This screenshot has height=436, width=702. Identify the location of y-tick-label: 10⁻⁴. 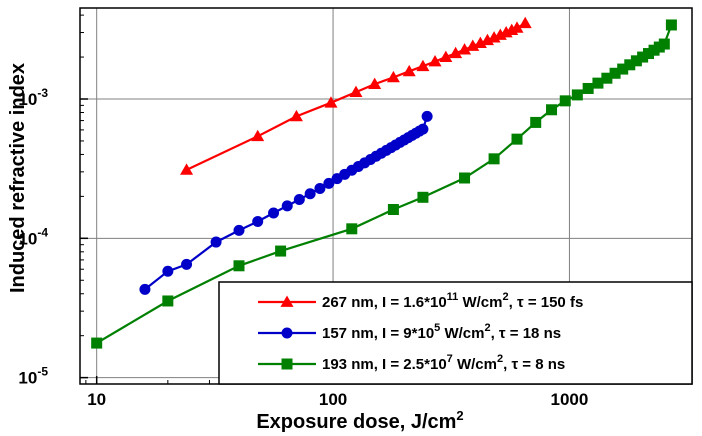
(33, 236).